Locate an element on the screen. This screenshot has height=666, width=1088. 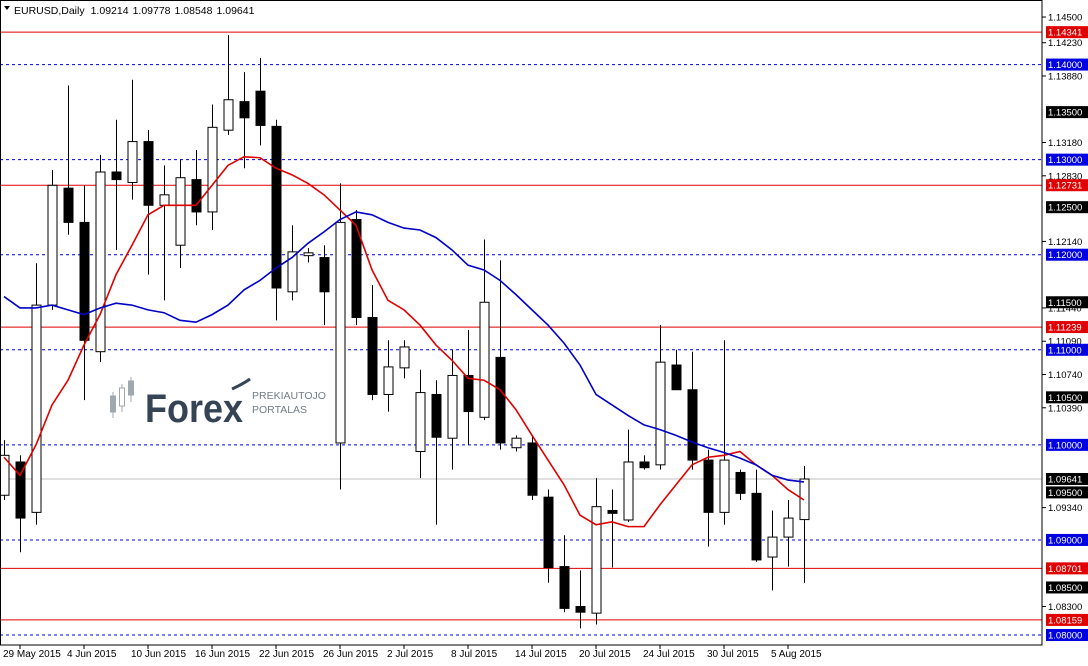
x-tick-label: 8 Jul 2015 is located at coordinates (474, 654).